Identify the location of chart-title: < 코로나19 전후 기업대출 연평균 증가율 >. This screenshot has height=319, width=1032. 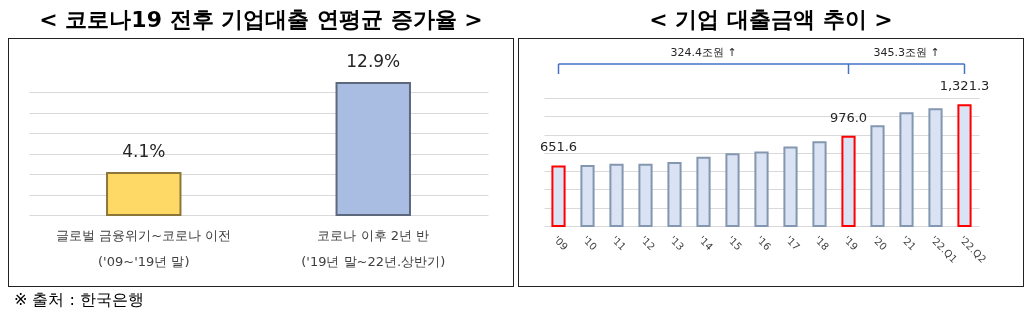
(261, 20).